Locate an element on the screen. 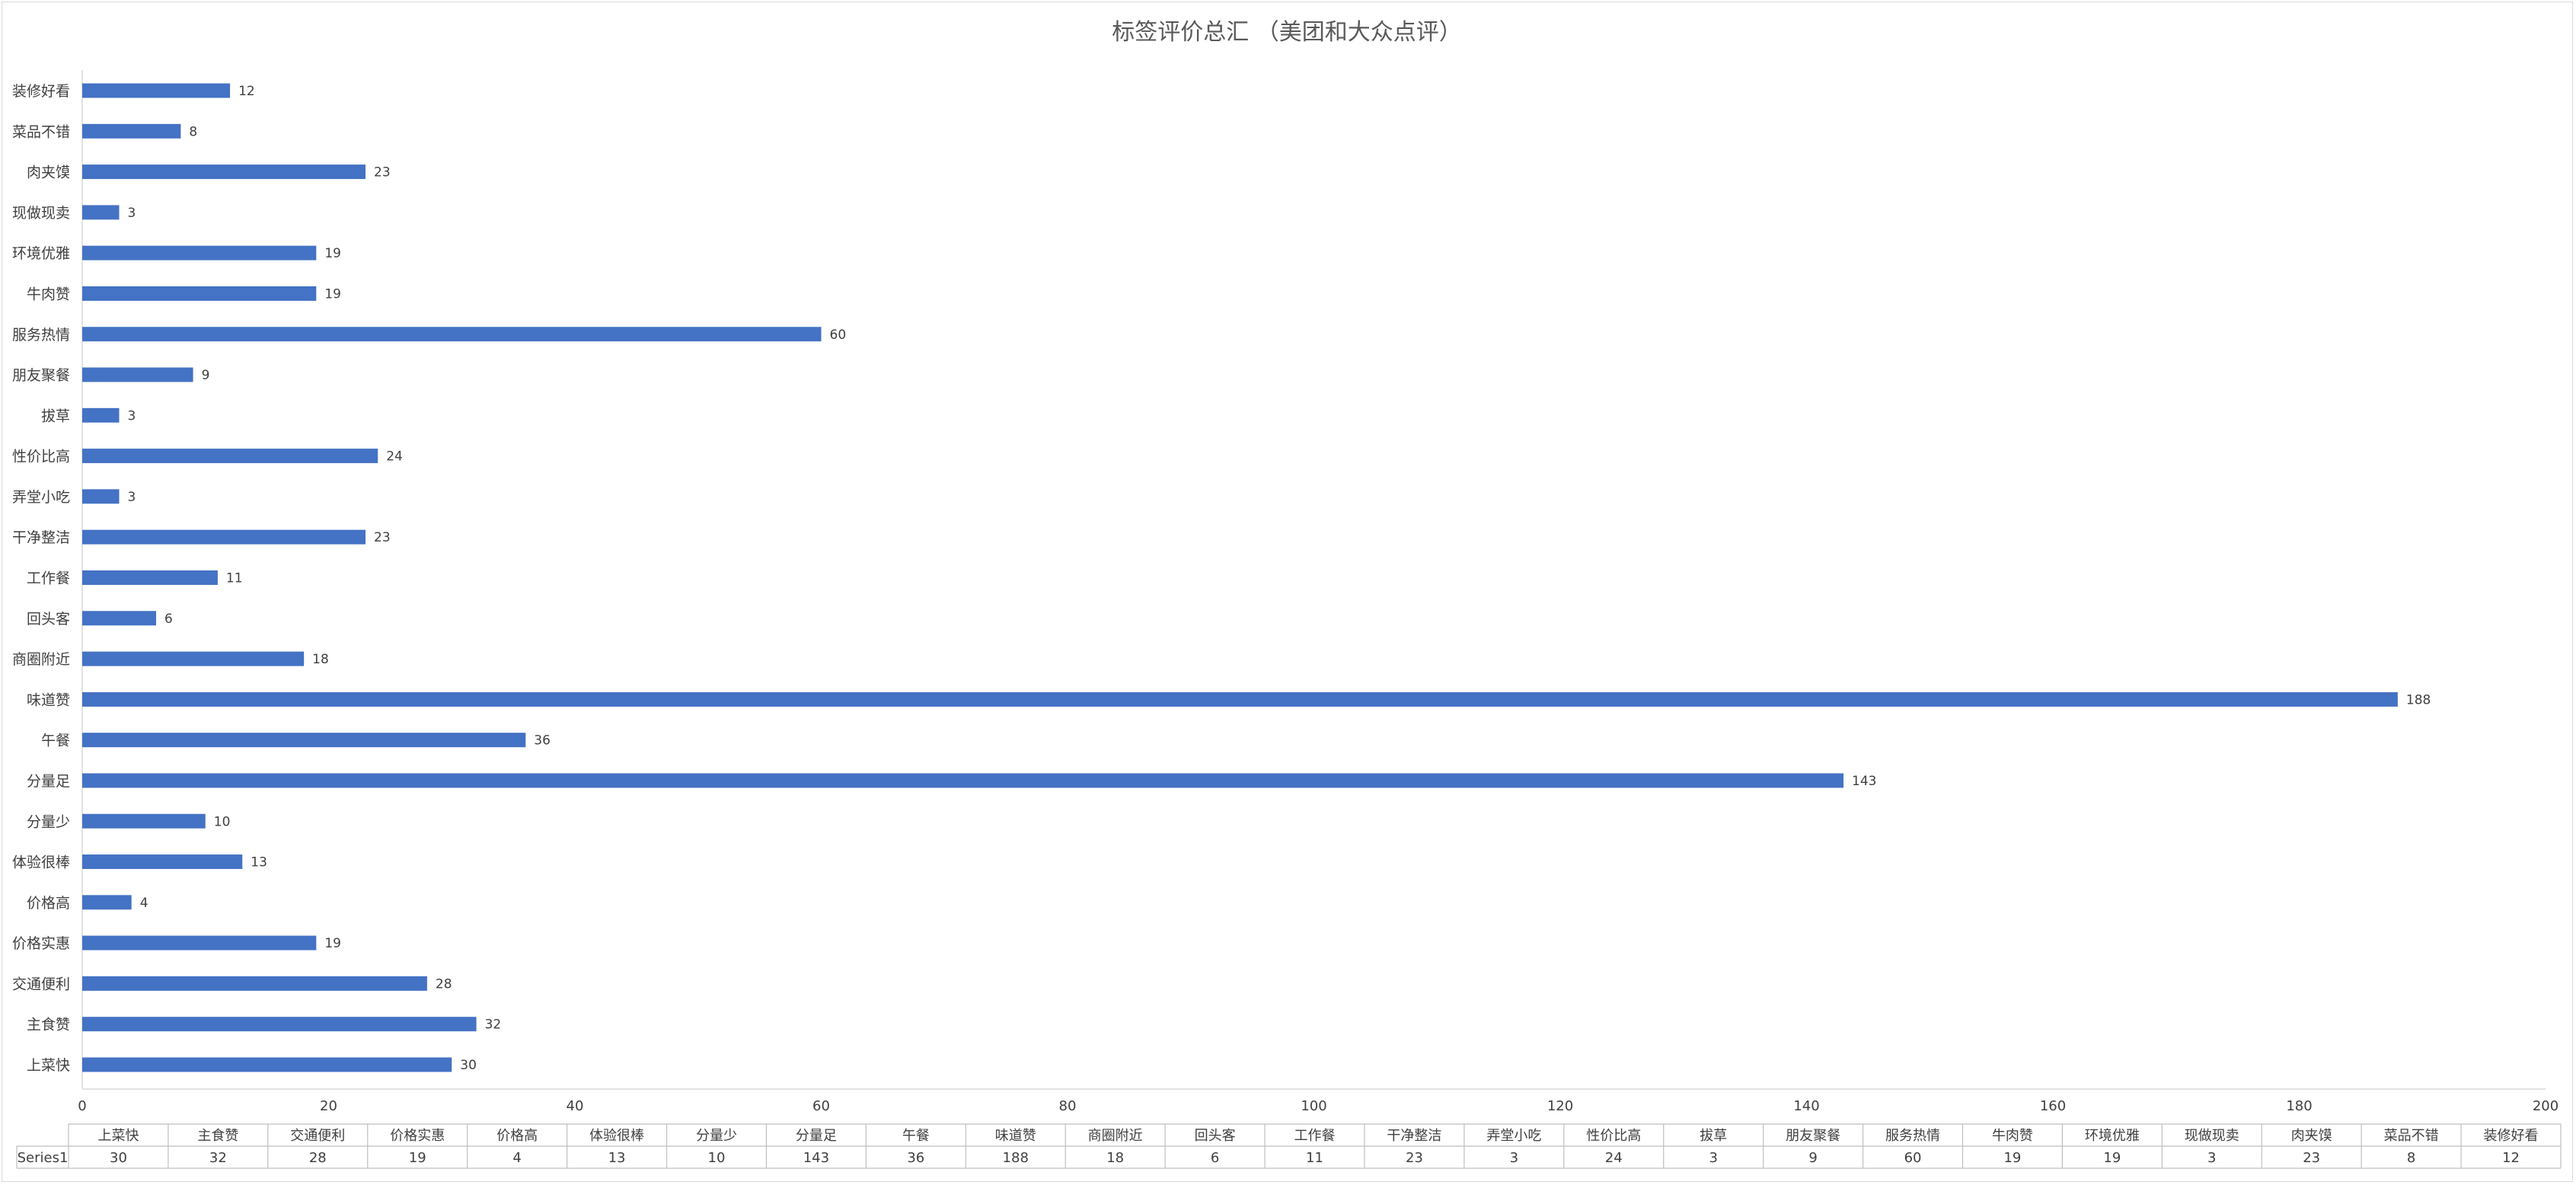  chart-title: 标签评价总汇 （美团和大众点评） is located at coordinates (1287, 32).